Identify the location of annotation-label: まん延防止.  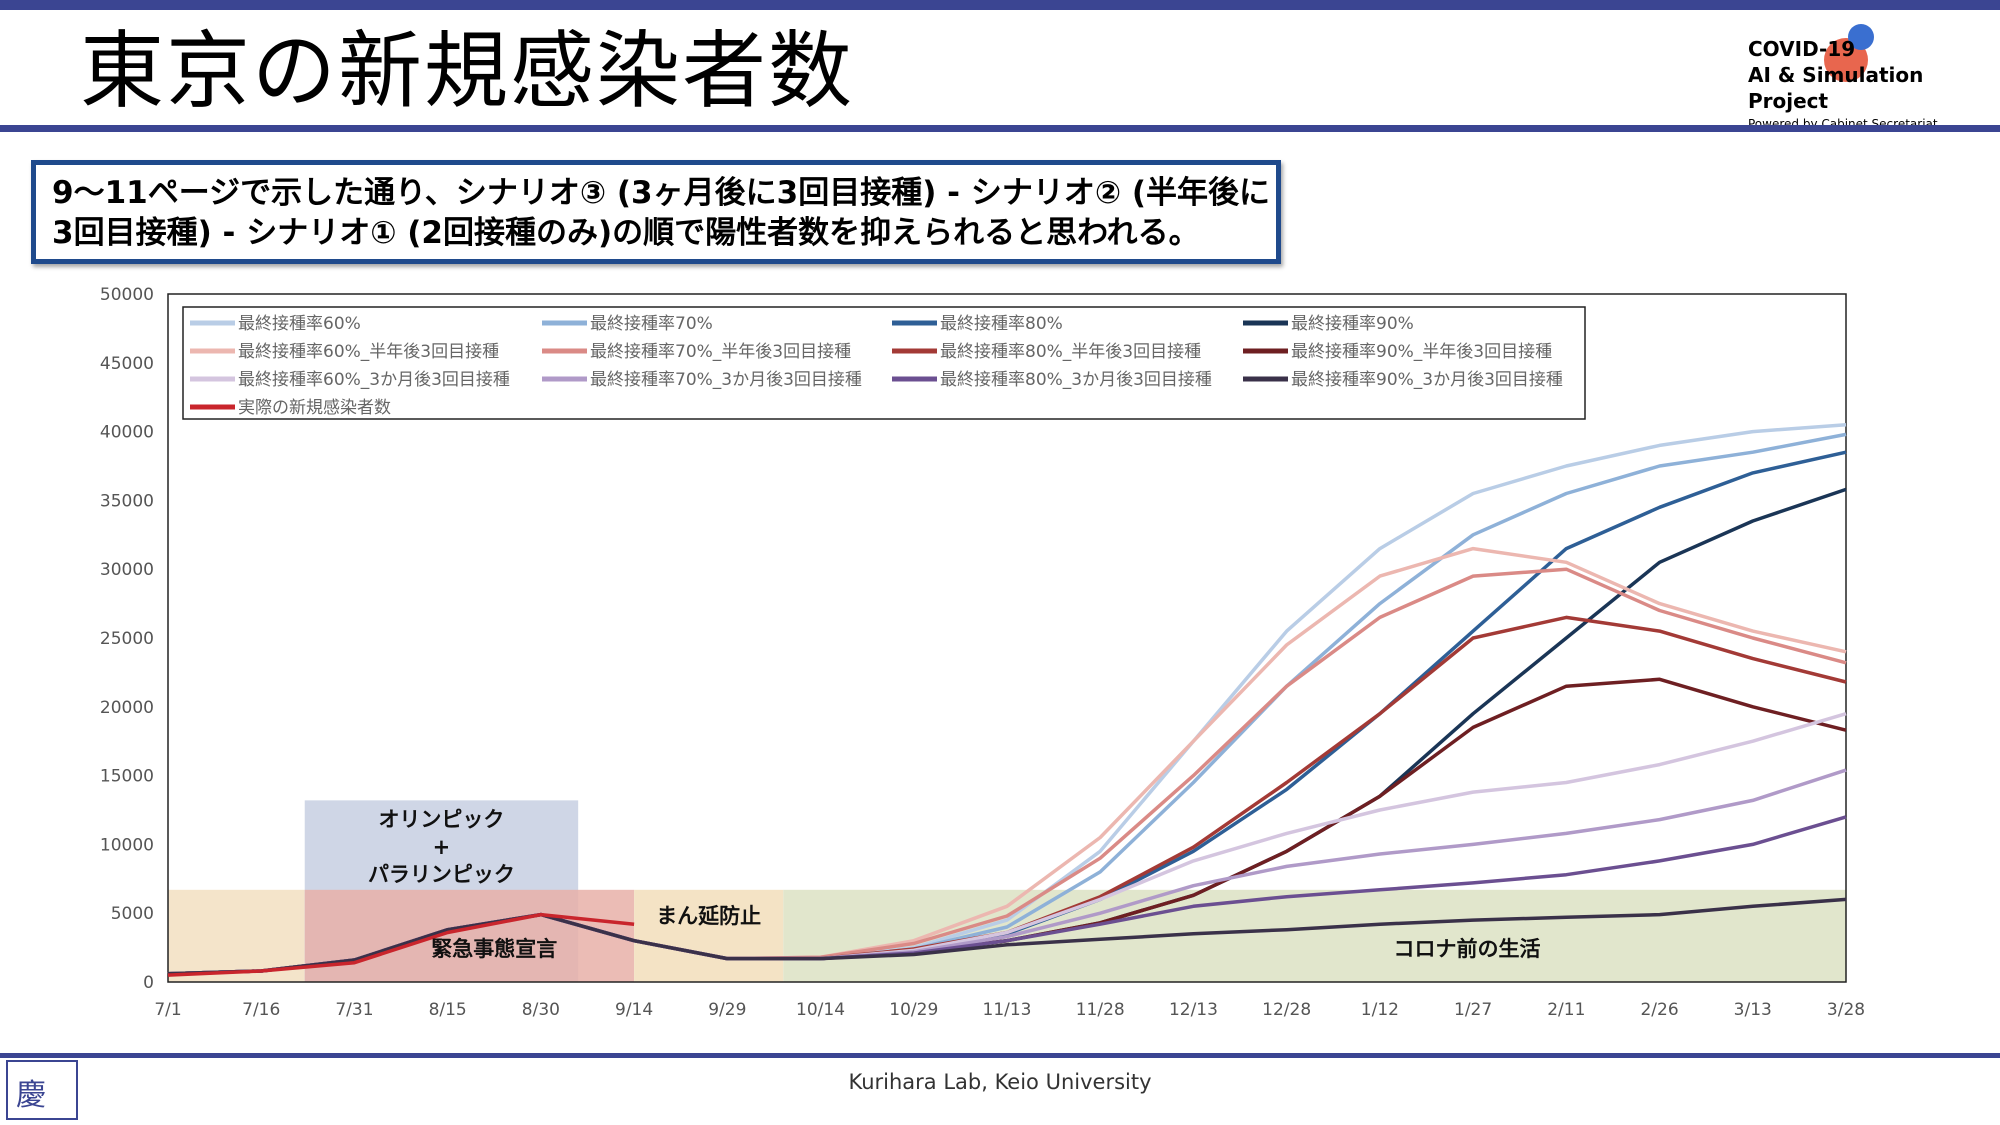
(708, 916).